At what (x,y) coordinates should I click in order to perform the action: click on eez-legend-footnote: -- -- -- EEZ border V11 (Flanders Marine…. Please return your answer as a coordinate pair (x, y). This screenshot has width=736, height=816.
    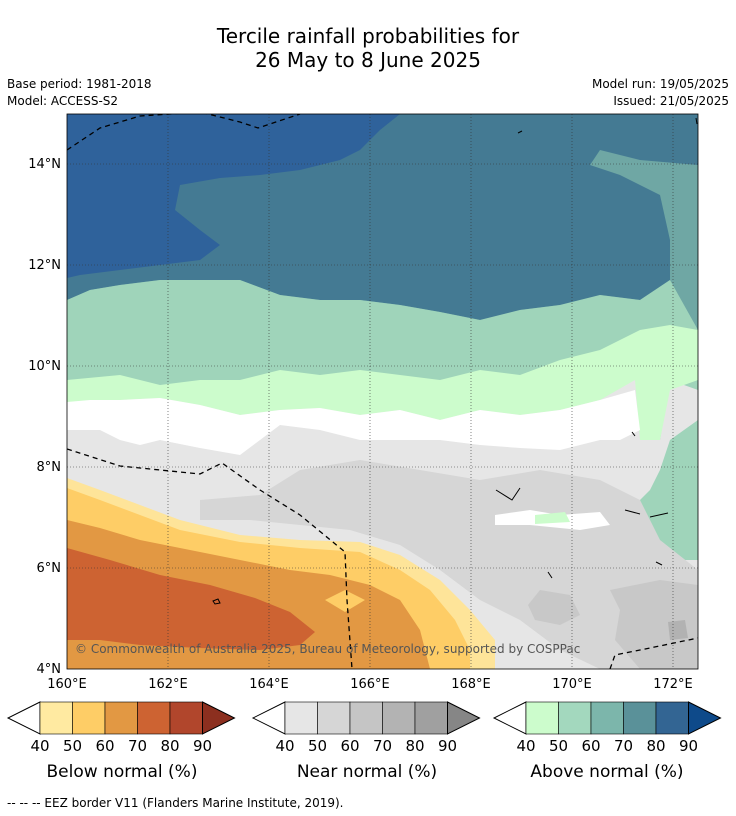
    Looking at the image, I should click on (175, 803).